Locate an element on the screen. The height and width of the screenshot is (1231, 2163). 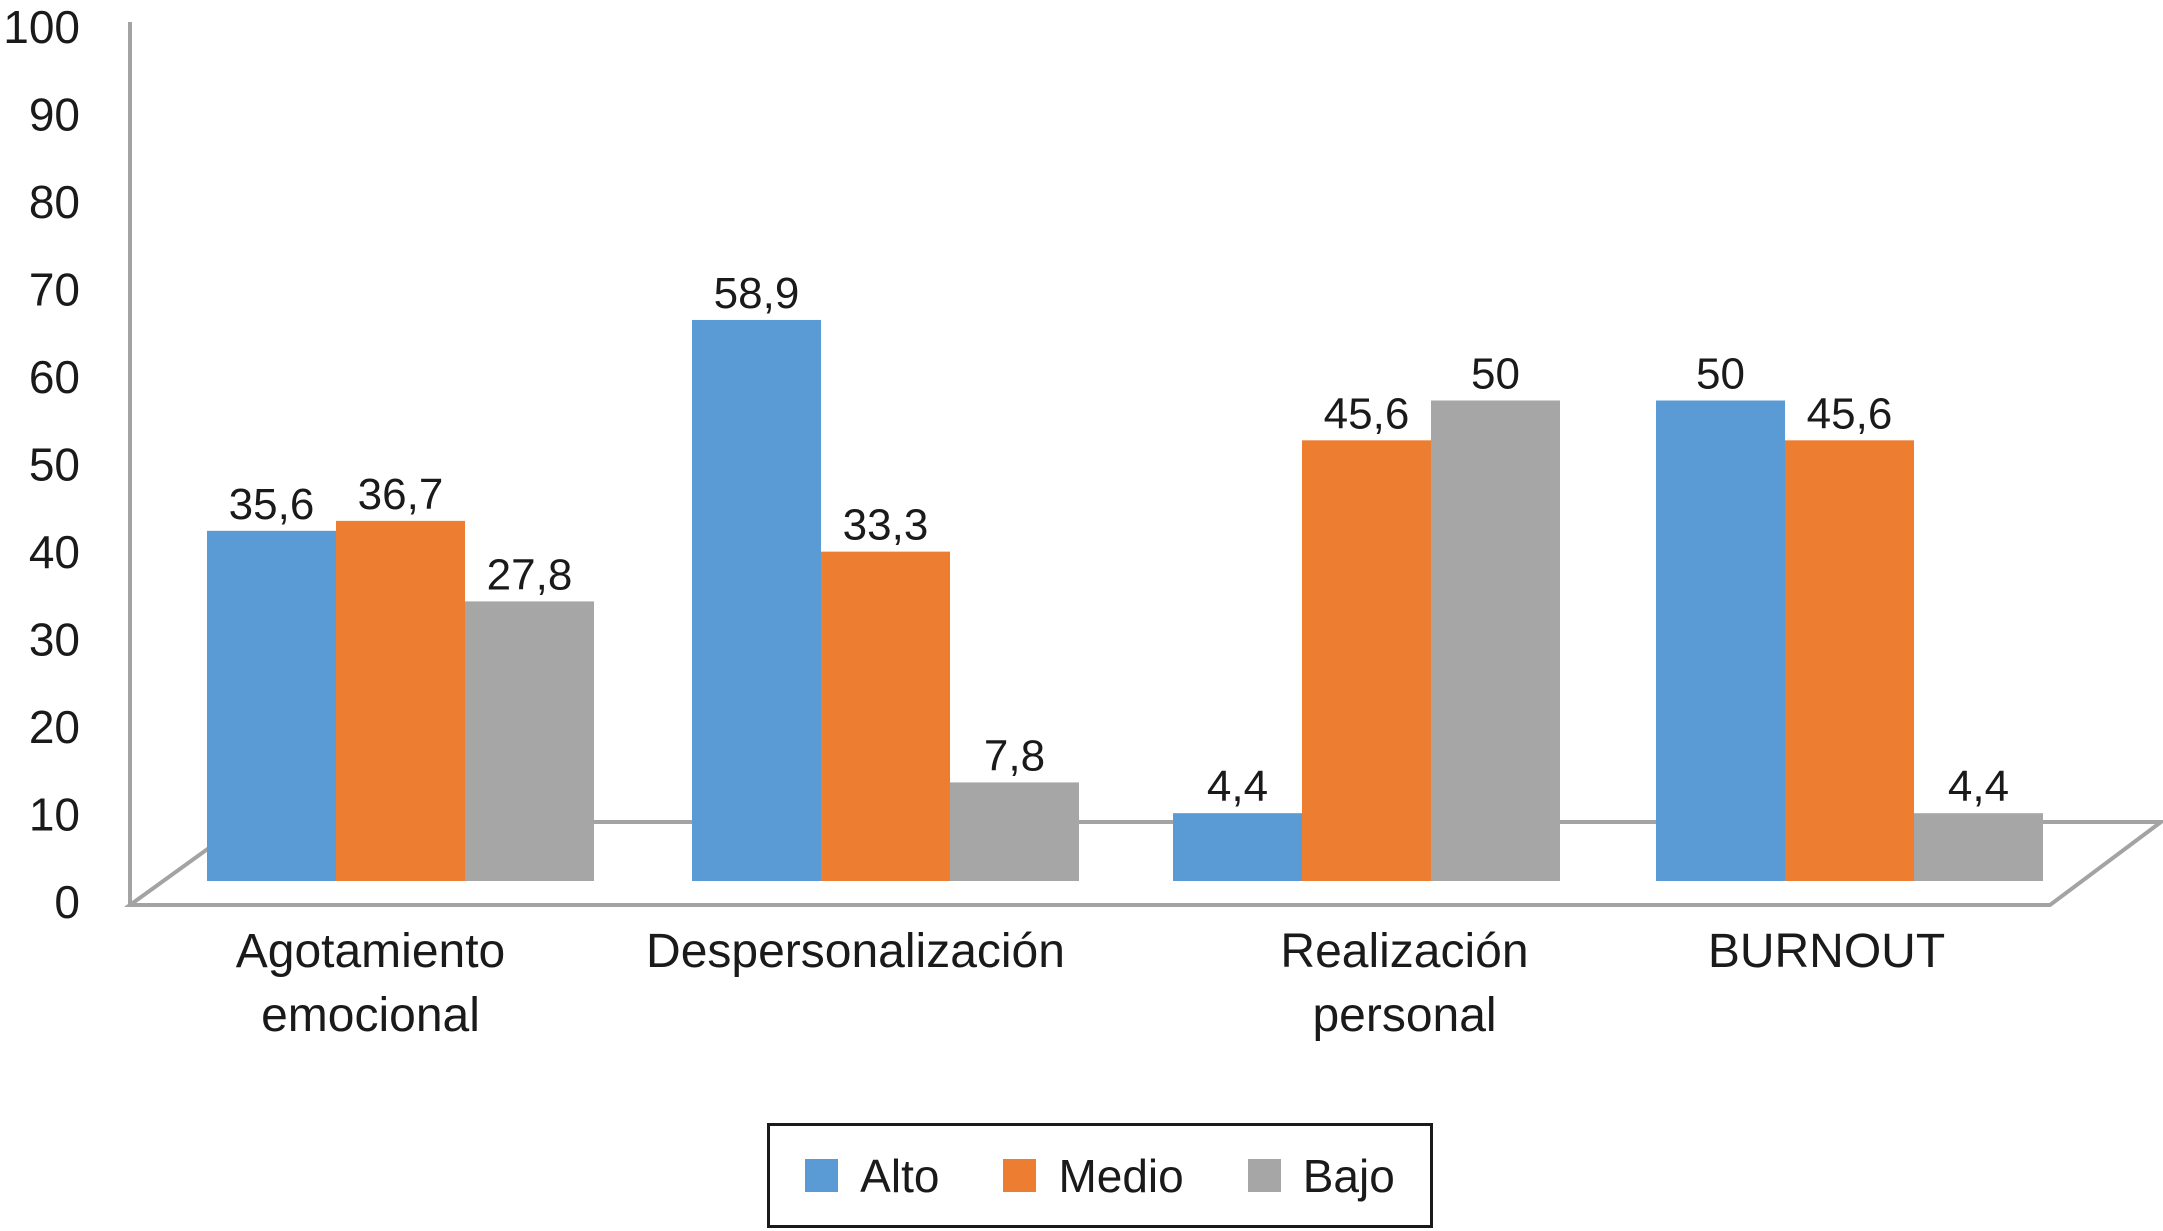
category-label: emocional is located at coordinates (370, 1015).